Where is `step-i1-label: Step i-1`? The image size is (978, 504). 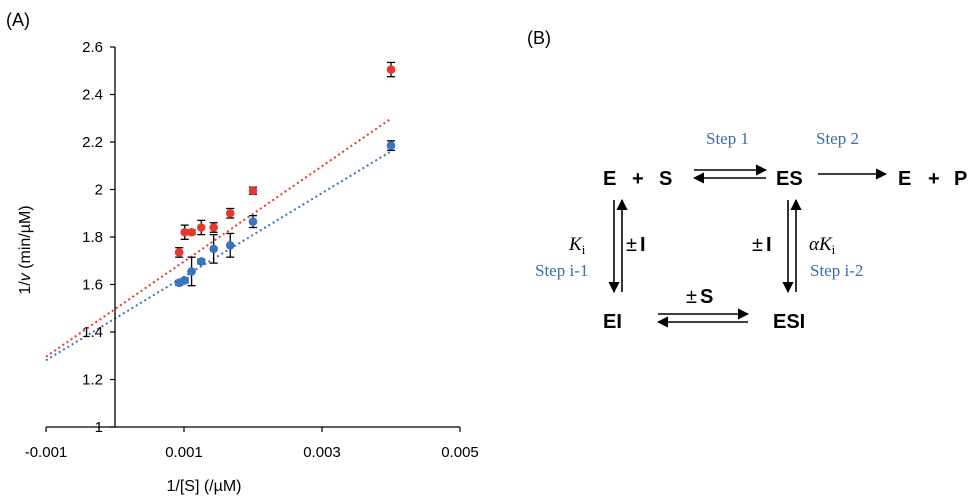 step-i1-label: Step i-1 is located at coordinates (561, 270).